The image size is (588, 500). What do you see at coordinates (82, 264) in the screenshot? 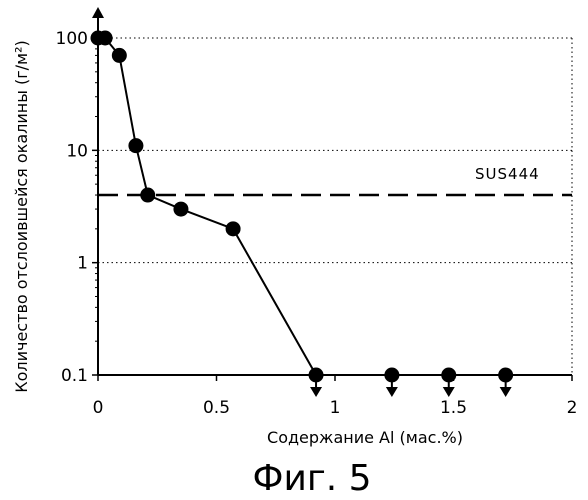
I see `y-tick-label-1: 1` at bounding box center [82, 264].